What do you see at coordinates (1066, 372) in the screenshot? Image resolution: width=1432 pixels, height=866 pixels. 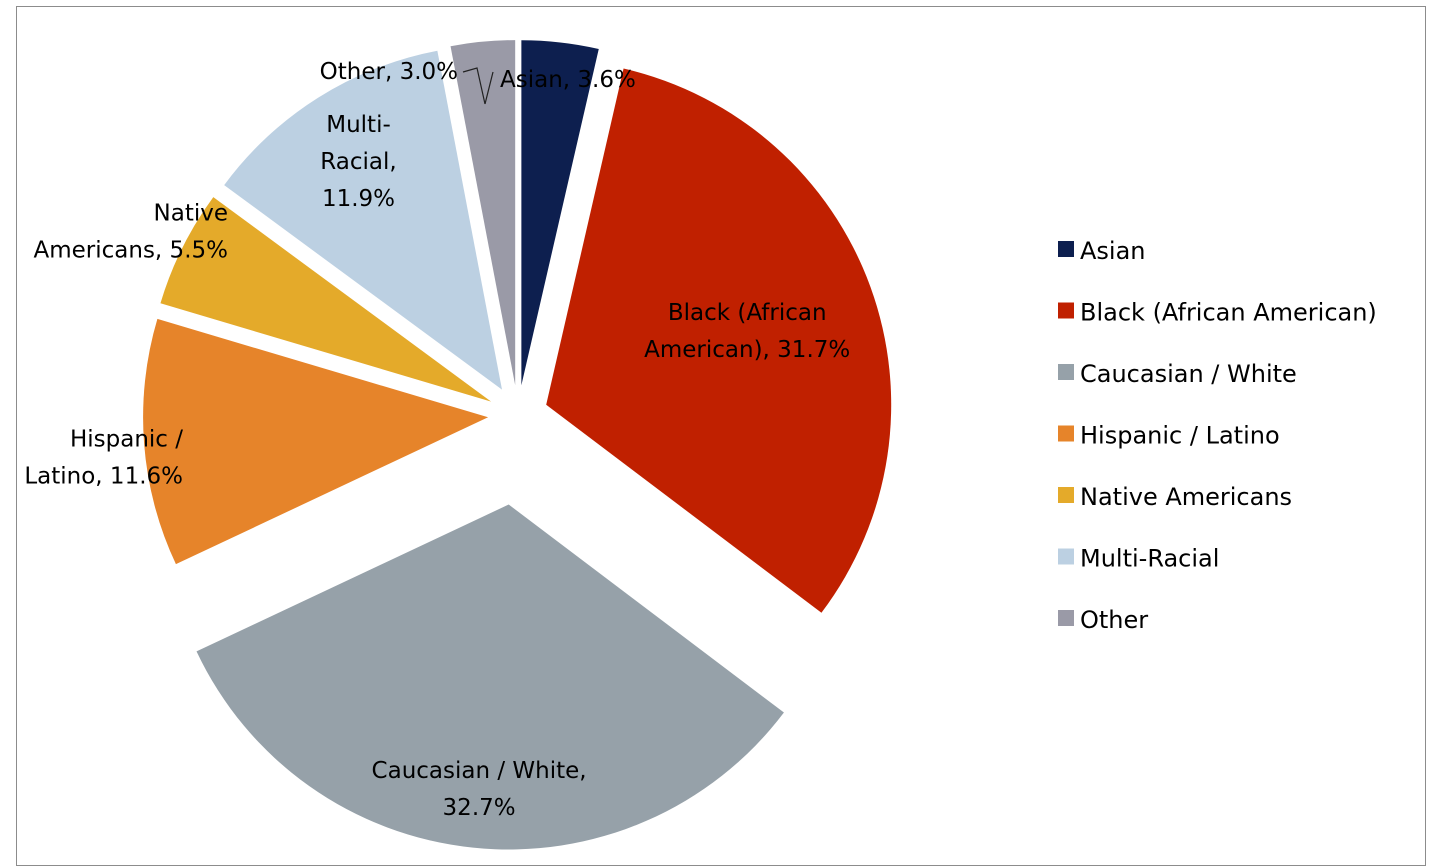 I see `legend-swatch-caucasian-white` at bounding box center [1066, 372].